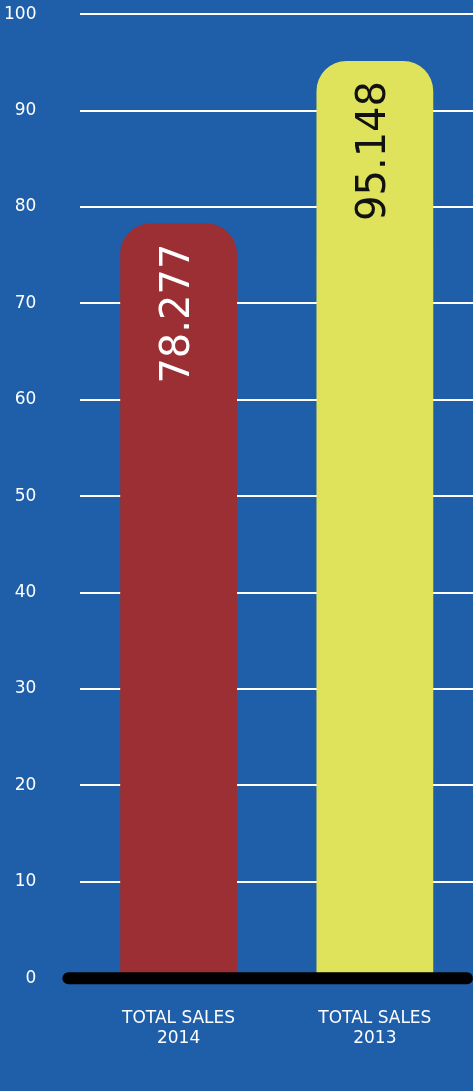 The image size is (473, 1091). Describe the element at coordinates (25, 301) in the screenshot. I see `y-tick-label: 70` at that location.